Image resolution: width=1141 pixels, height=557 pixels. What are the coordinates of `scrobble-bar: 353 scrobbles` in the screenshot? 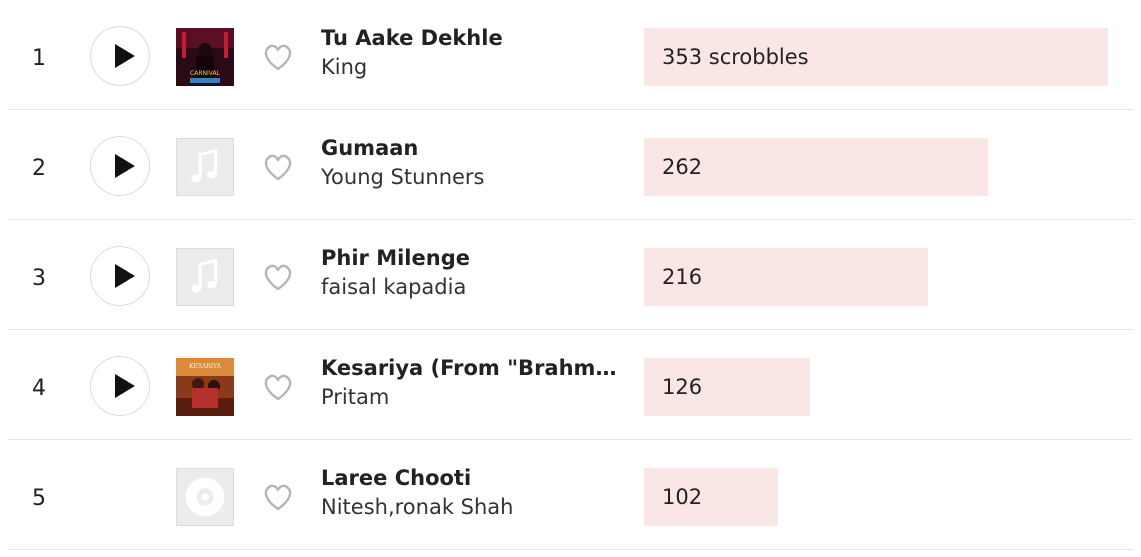 It's located at (876, 57).